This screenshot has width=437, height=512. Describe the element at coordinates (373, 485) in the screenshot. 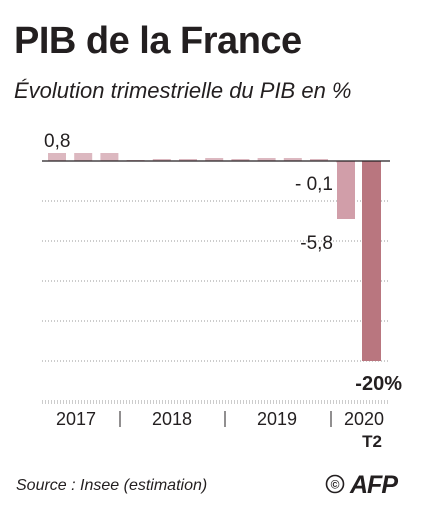

I see `afp-logo-text: AFP` at that location.